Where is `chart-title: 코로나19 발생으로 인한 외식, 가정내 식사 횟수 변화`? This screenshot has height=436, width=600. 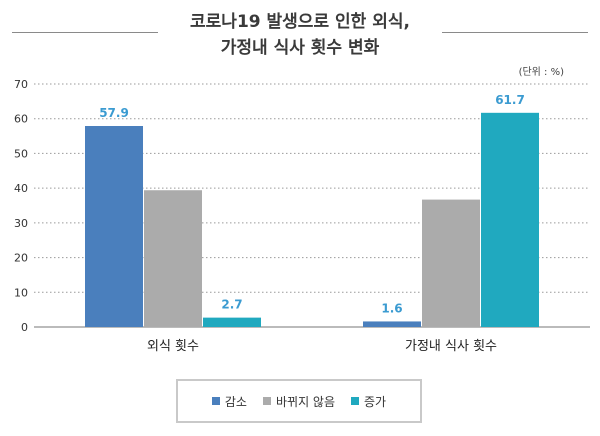
chart-title: 코로나19 발생으로 인한 외식, 가정내 식사 횟수 변화 is located at coordinates (300, 35).